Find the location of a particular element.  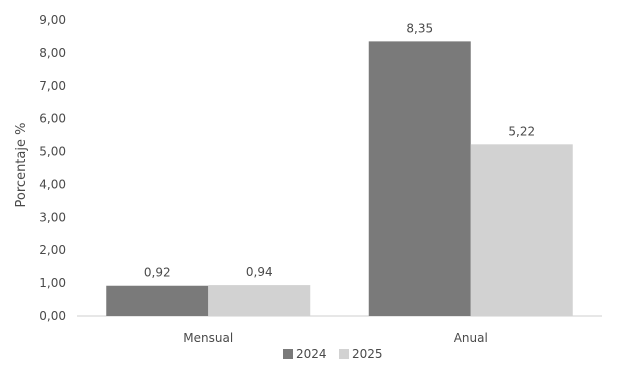

bar-value-label: 0,94 is located at coordinates (259, 272).